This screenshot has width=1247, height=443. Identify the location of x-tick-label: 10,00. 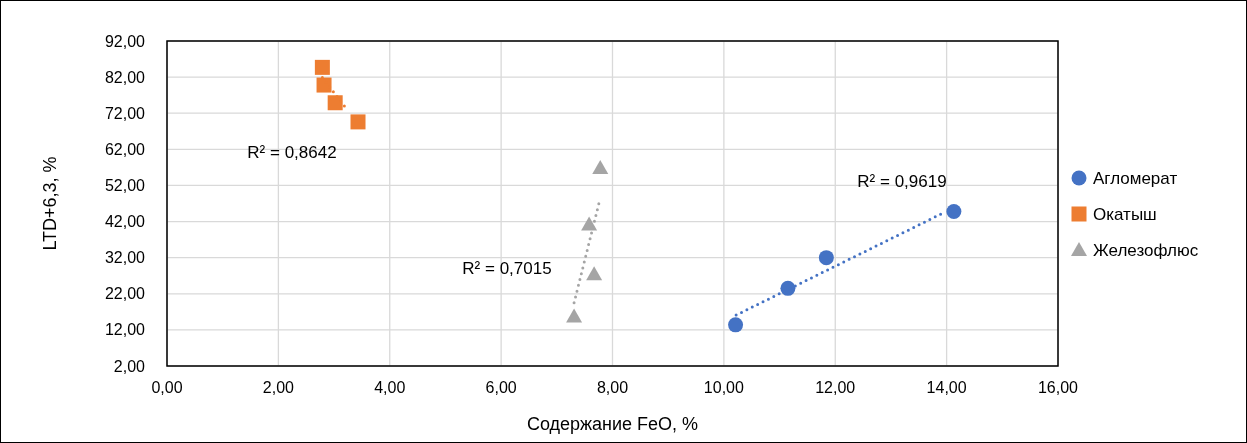
(723, 387).